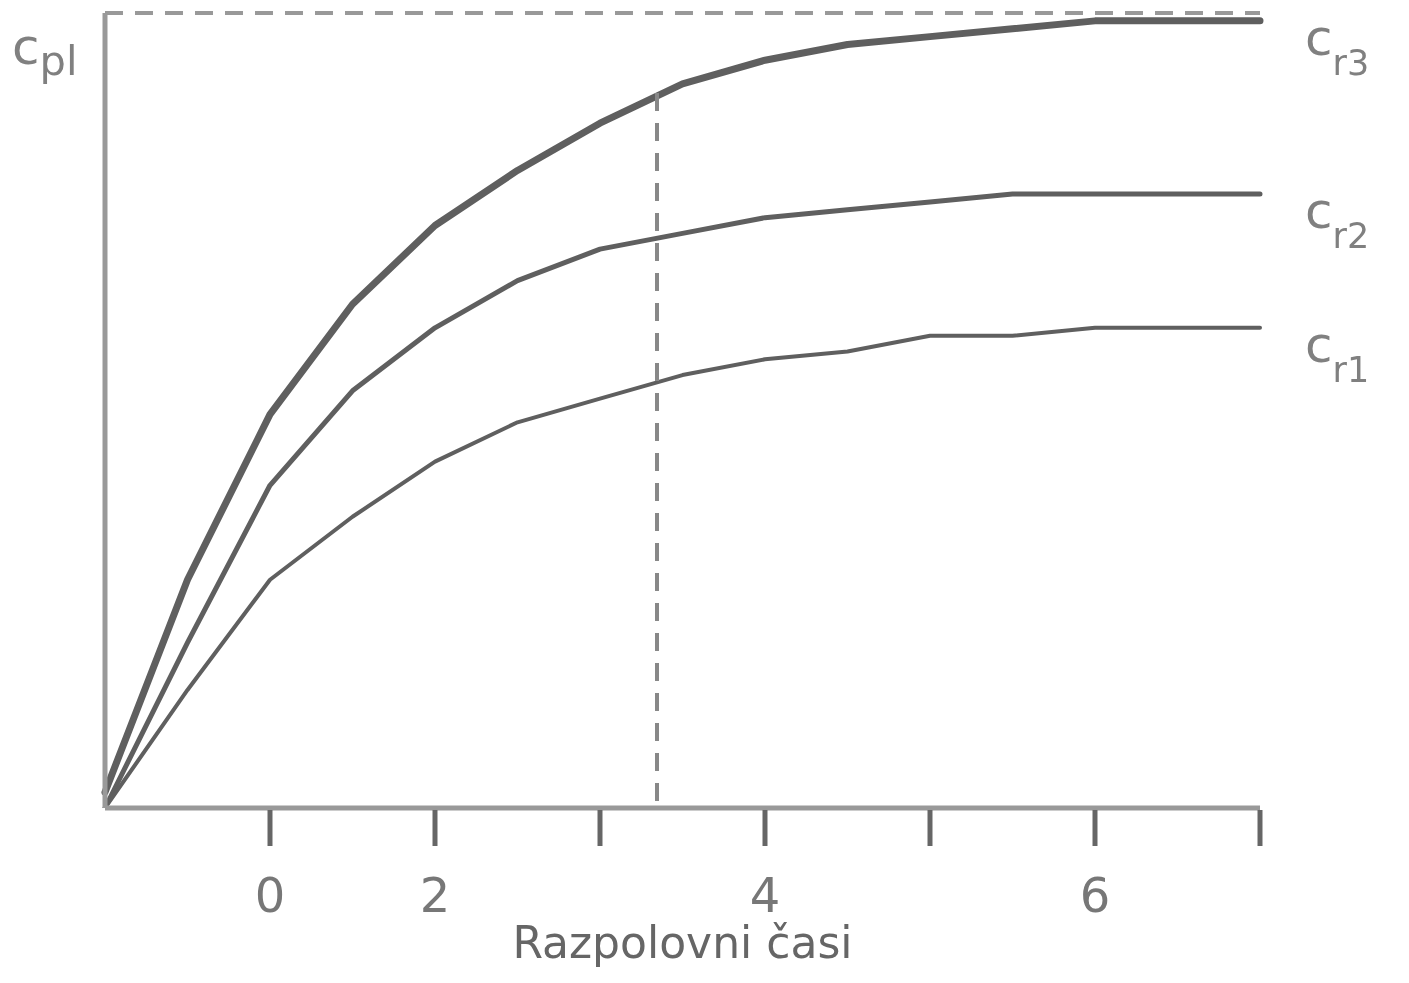 The width and height of the screenshot is (1409, 983). Describe the element at coordinates (1095, 895) in the screenshot. I see `x-tick-label: 6` at that location.